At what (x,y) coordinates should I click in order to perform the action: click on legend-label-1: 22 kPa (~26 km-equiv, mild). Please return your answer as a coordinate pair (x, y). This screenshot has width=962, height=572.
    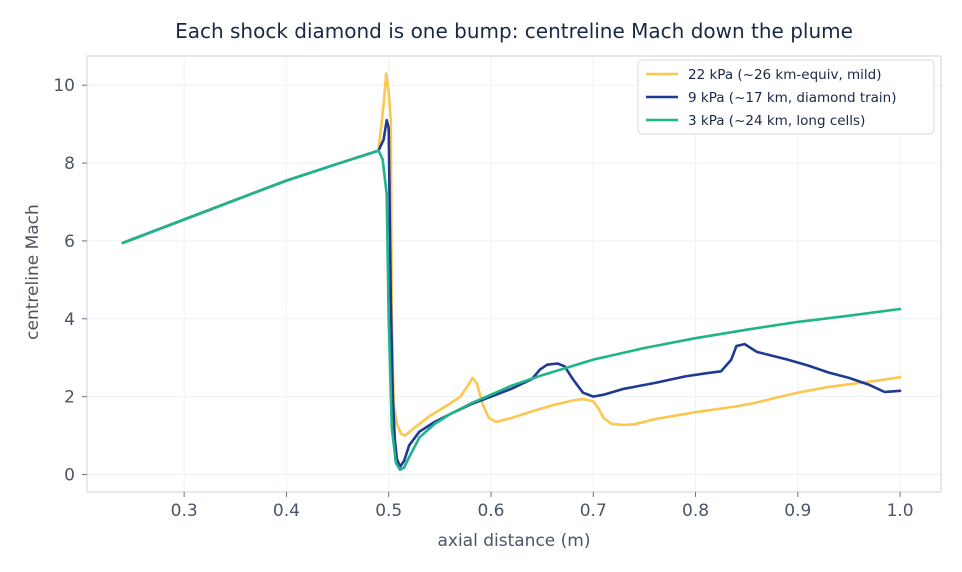
    Looking at the image, I should click on (785, 75).